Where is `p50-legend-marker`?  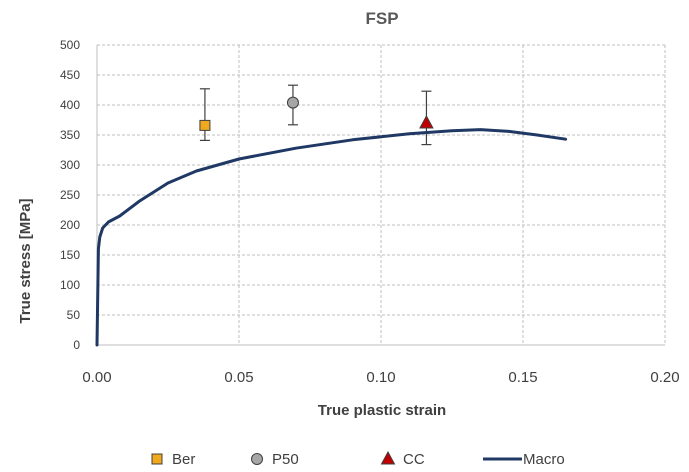
p50-legend-marker is located at coordinates (257, 459).